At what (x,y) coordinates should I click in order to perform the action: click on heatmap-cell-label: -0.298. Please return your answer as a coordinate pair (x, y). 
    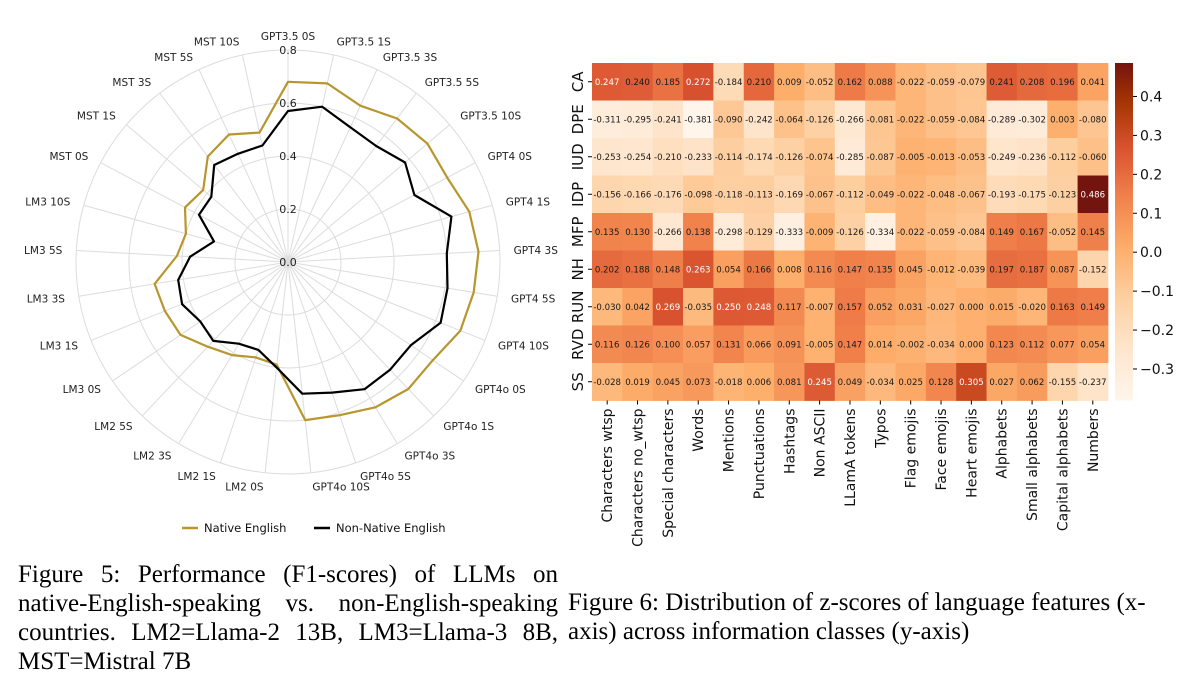
    Looking at the image, I should click on (729, 233).